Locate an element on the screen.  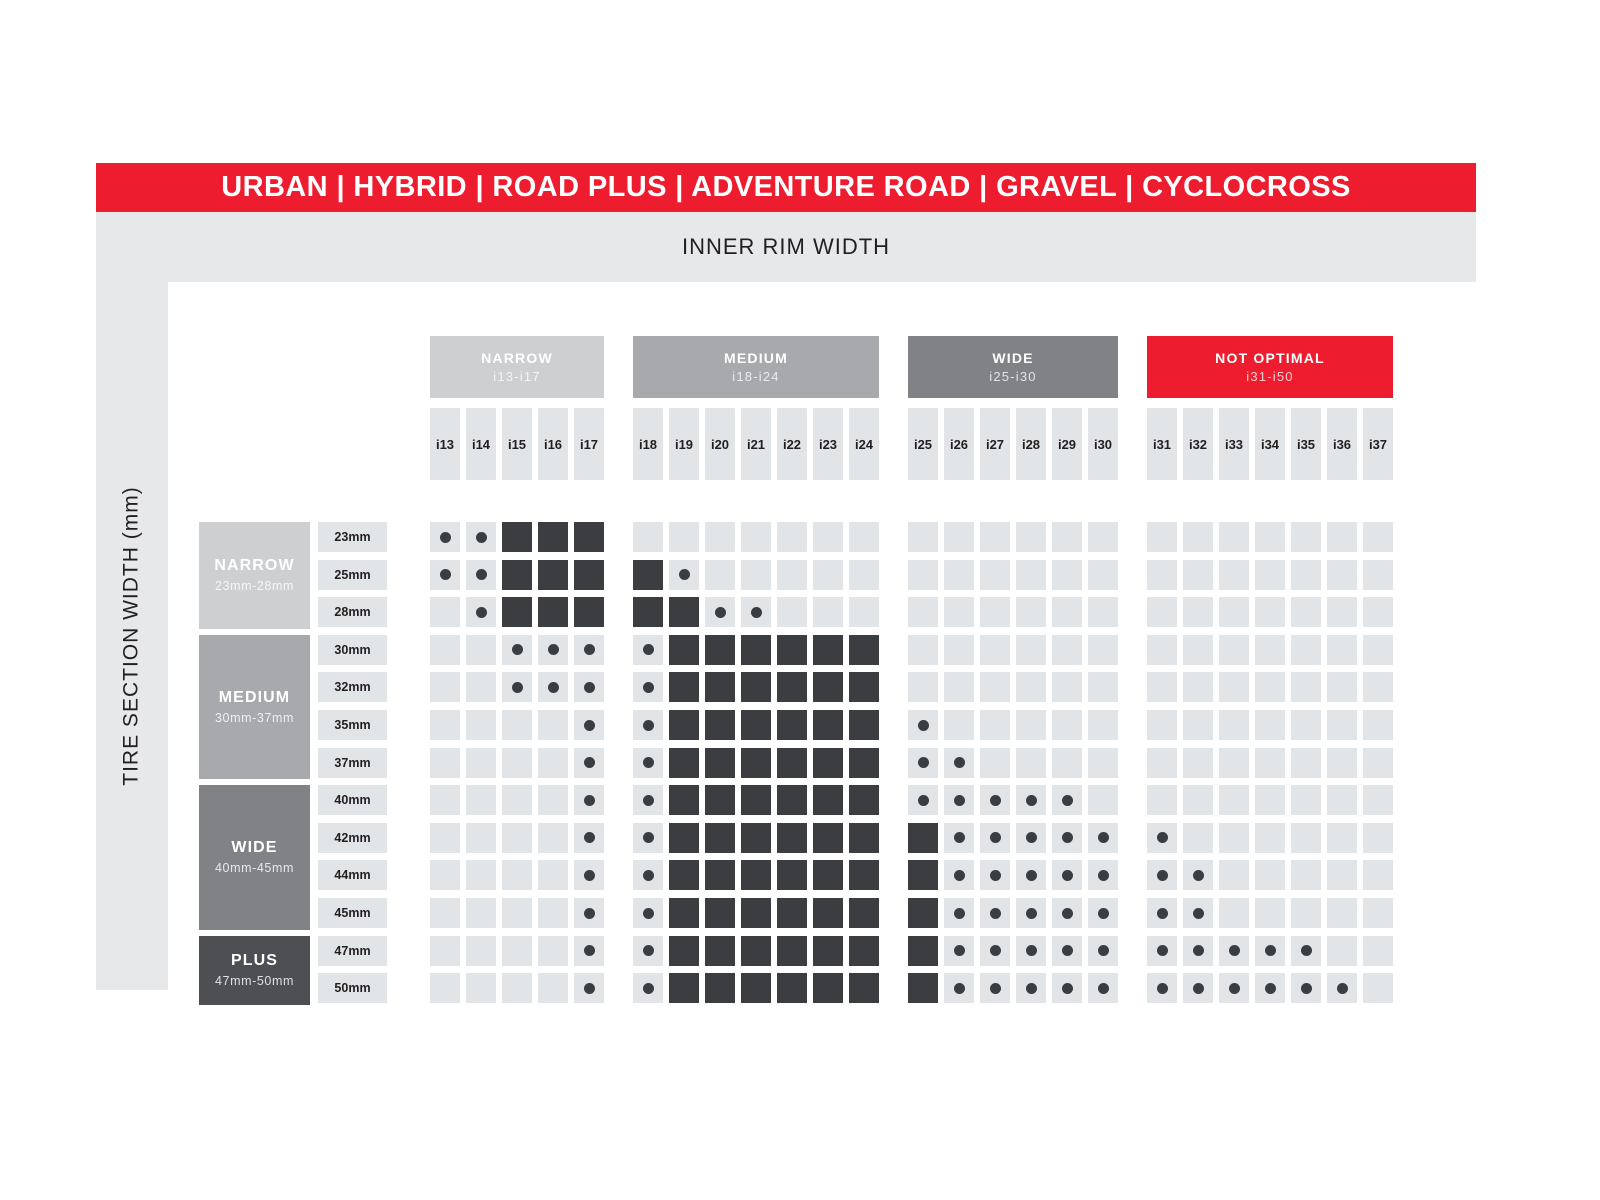
column-header-i21: i21 is located at coordinates (756, 444).